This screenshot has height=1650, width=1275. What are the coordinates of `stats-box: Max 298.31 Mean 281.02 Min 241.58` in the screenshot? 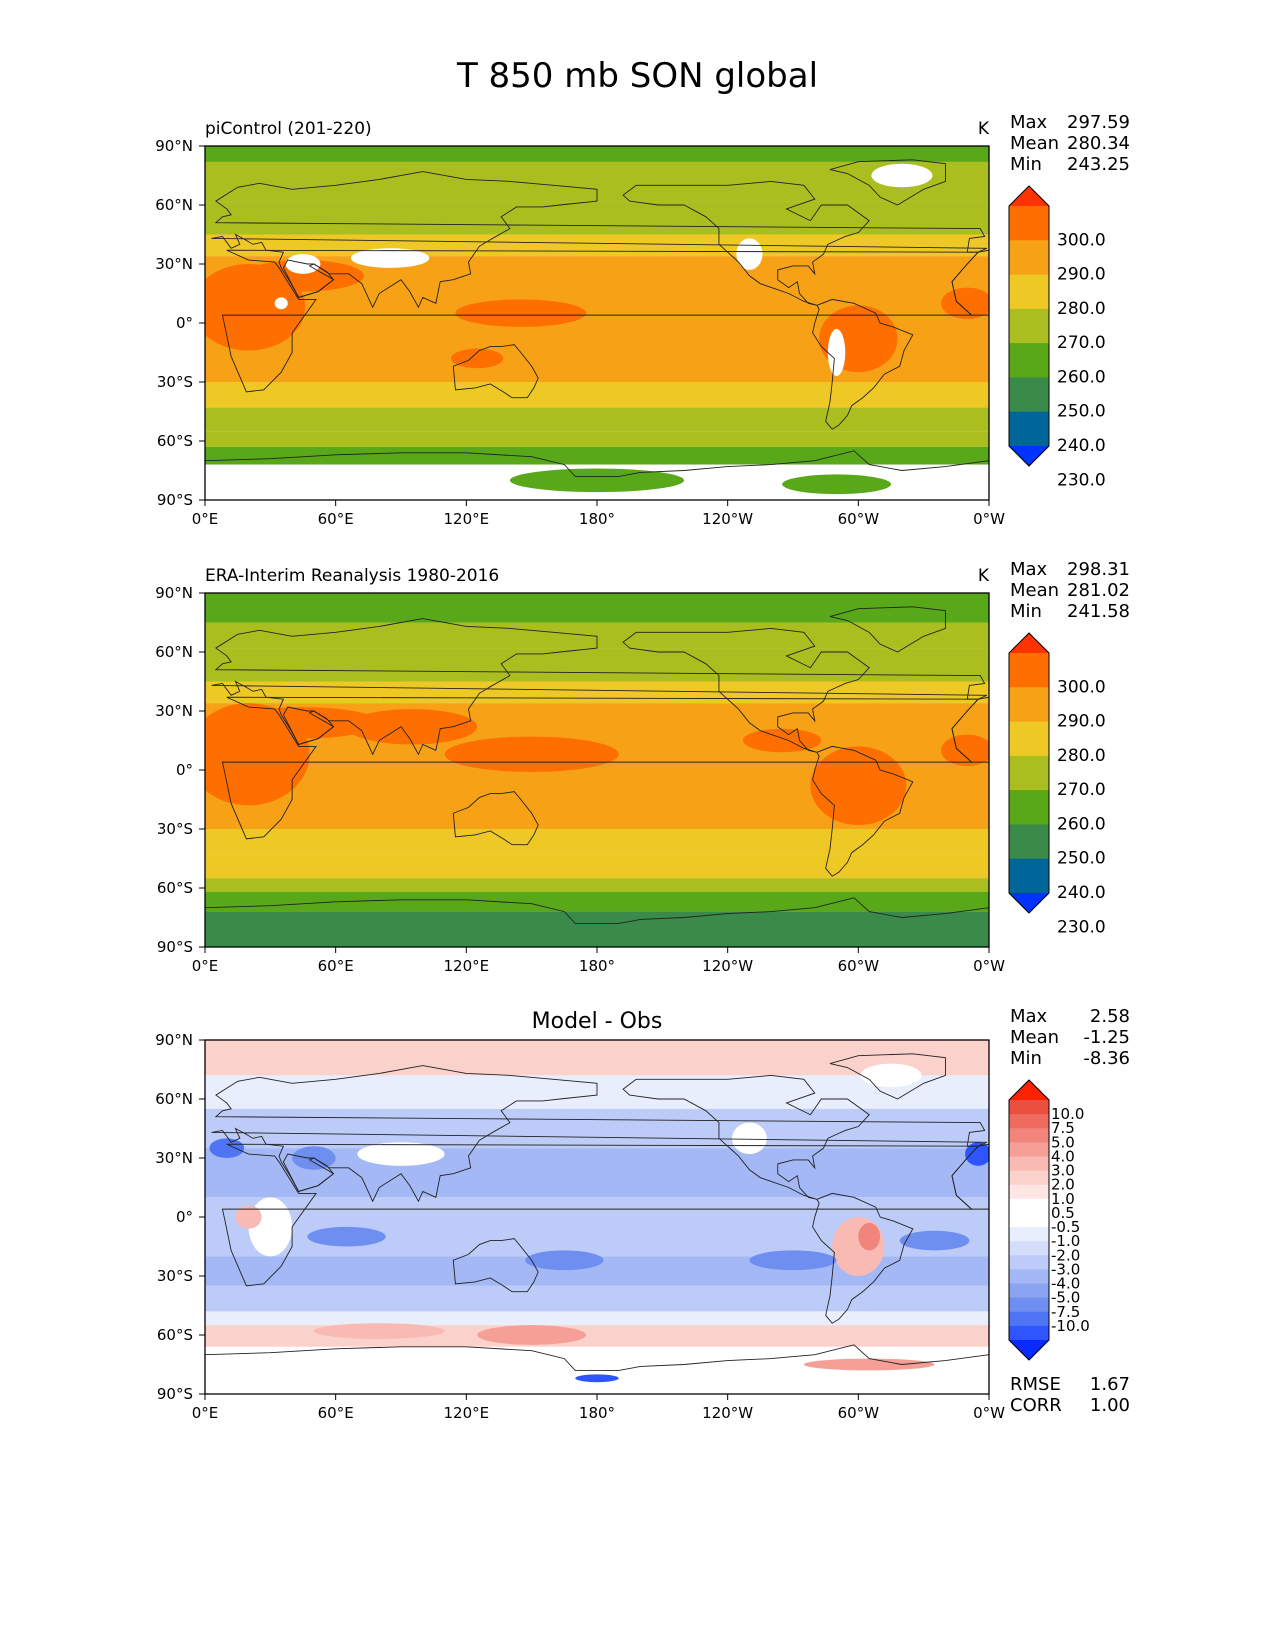 It's located at (1070, 590).